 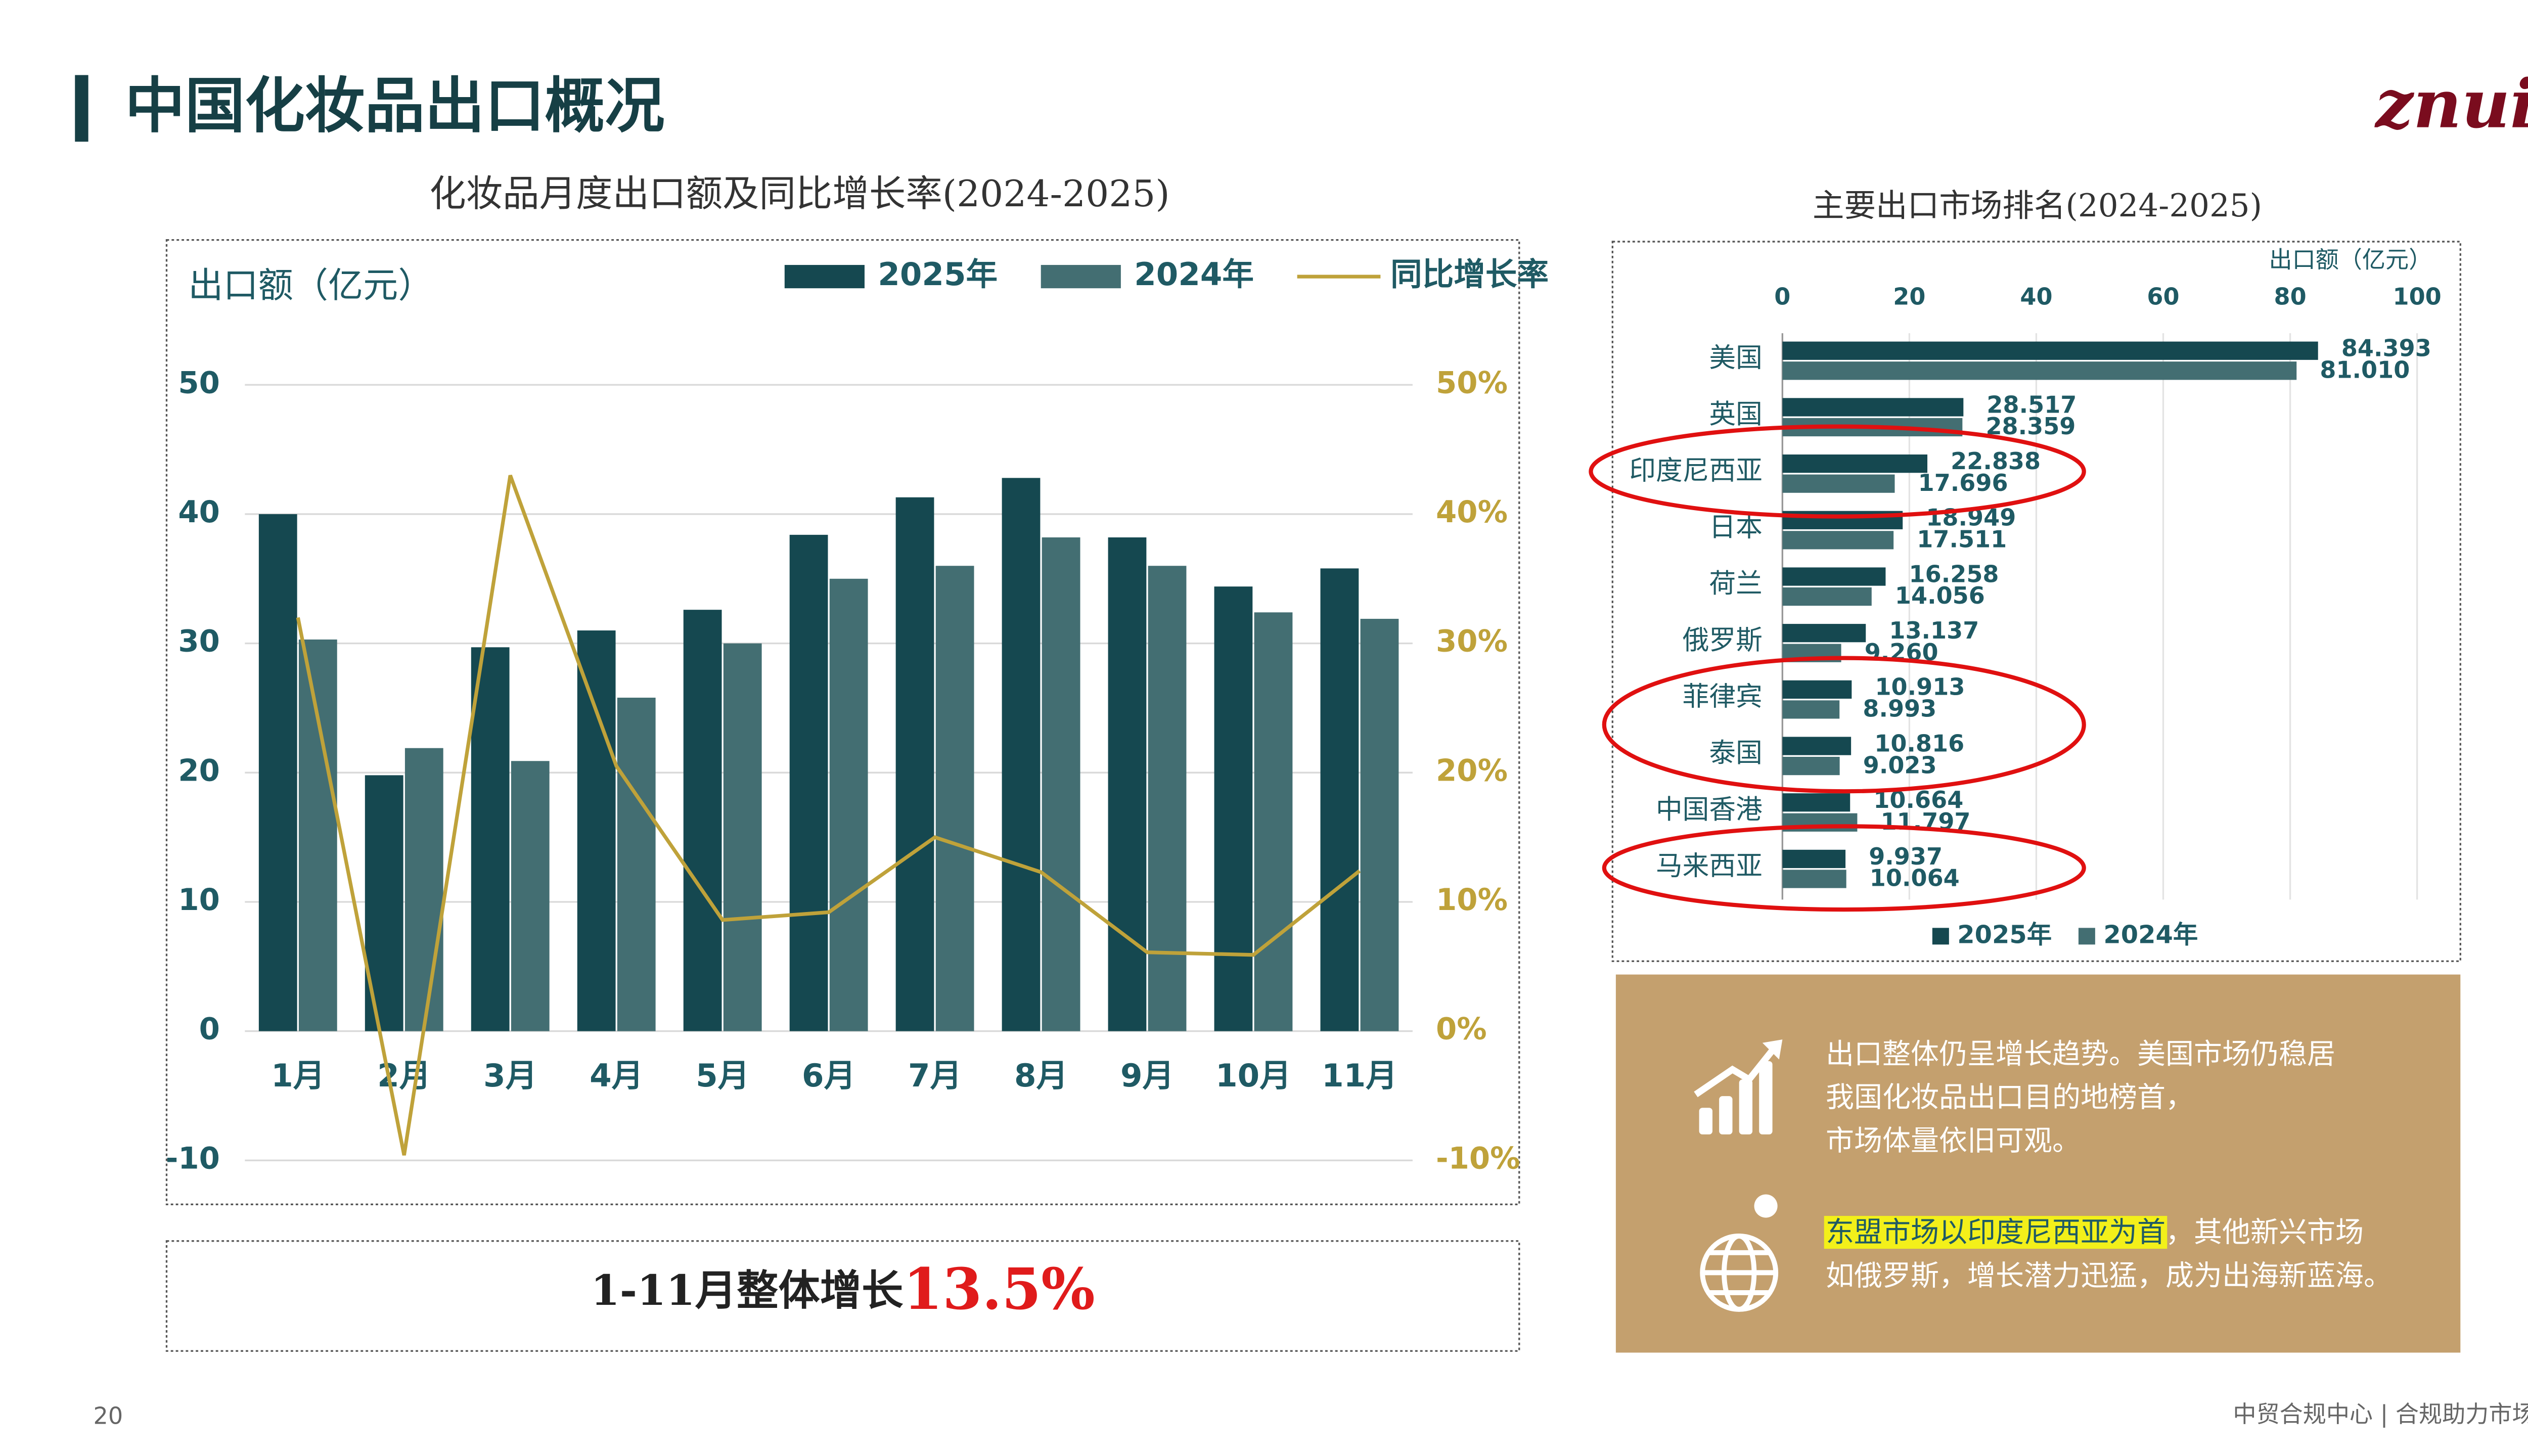 I want to click on insight-line: 市场体量依旧可观。, so click(x=1954, y=1140).